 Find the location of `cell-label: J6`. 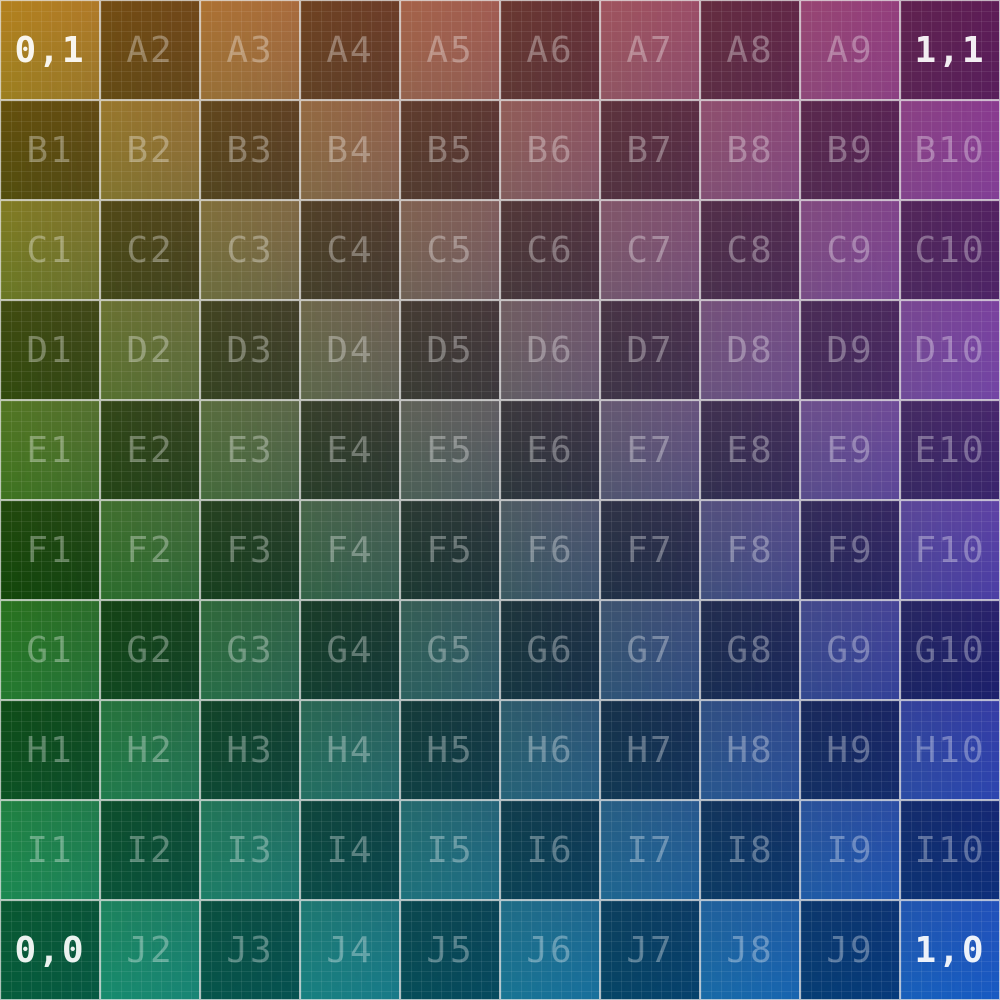

cell-label: J6 is located at coordinates (550, 950).